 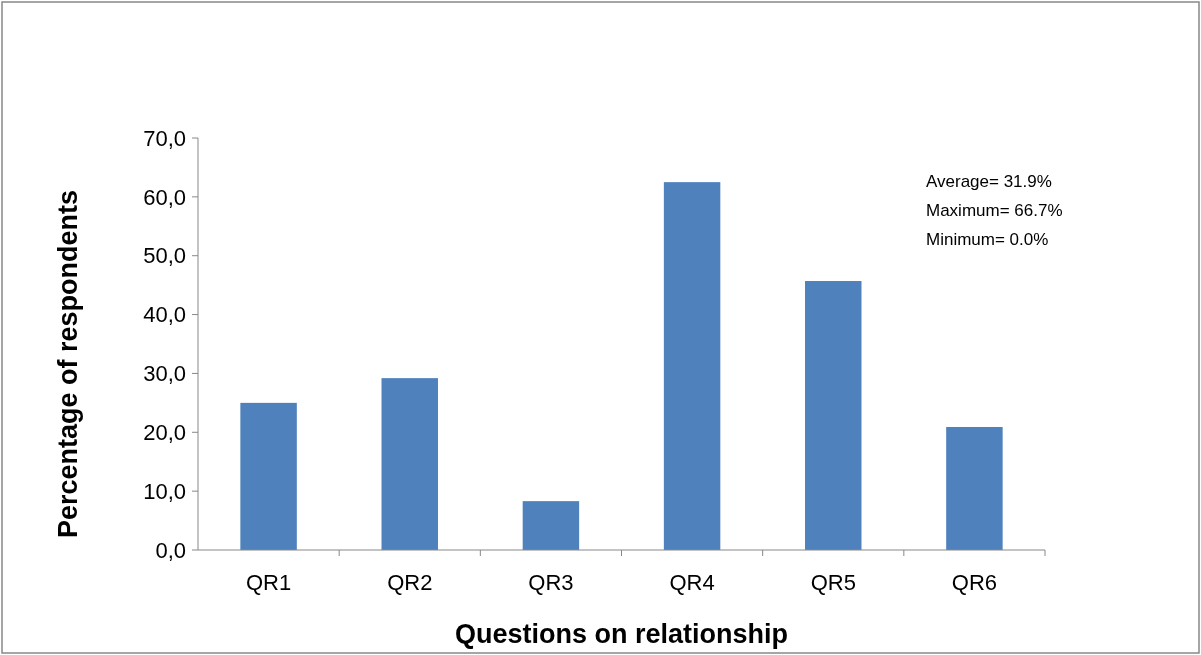 What do you see at coordinates (68, 364) in the screenshot?
I see `y-axis-title: Percentage of respondents` at bounding box center [68, 364].